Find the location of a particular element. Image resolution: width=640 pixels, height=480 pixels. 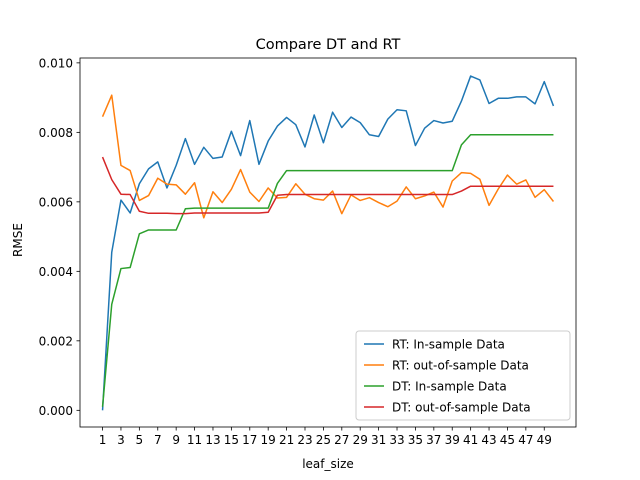

x-tick-label: 27 is located at coordinates (341, 440).